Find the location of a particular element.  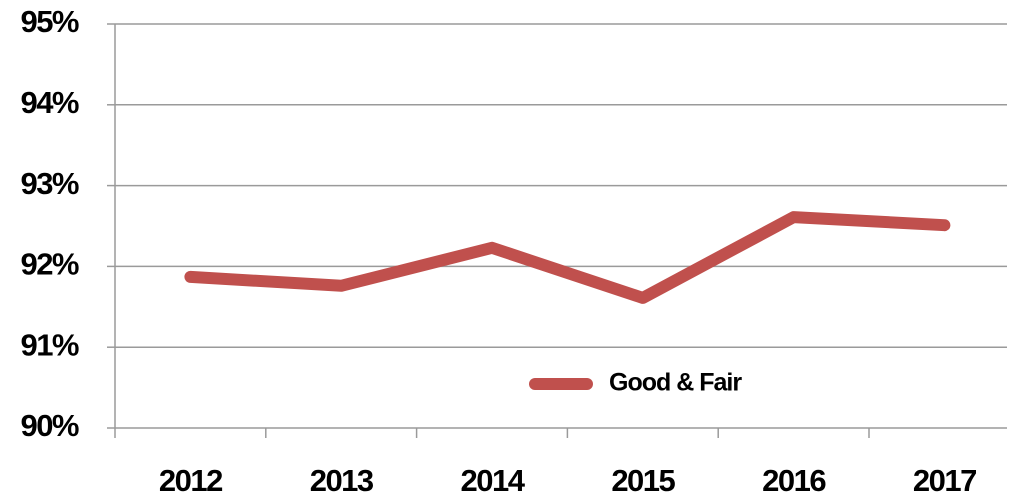

y-tick-label: 91% is located at coordinates (49, 344).